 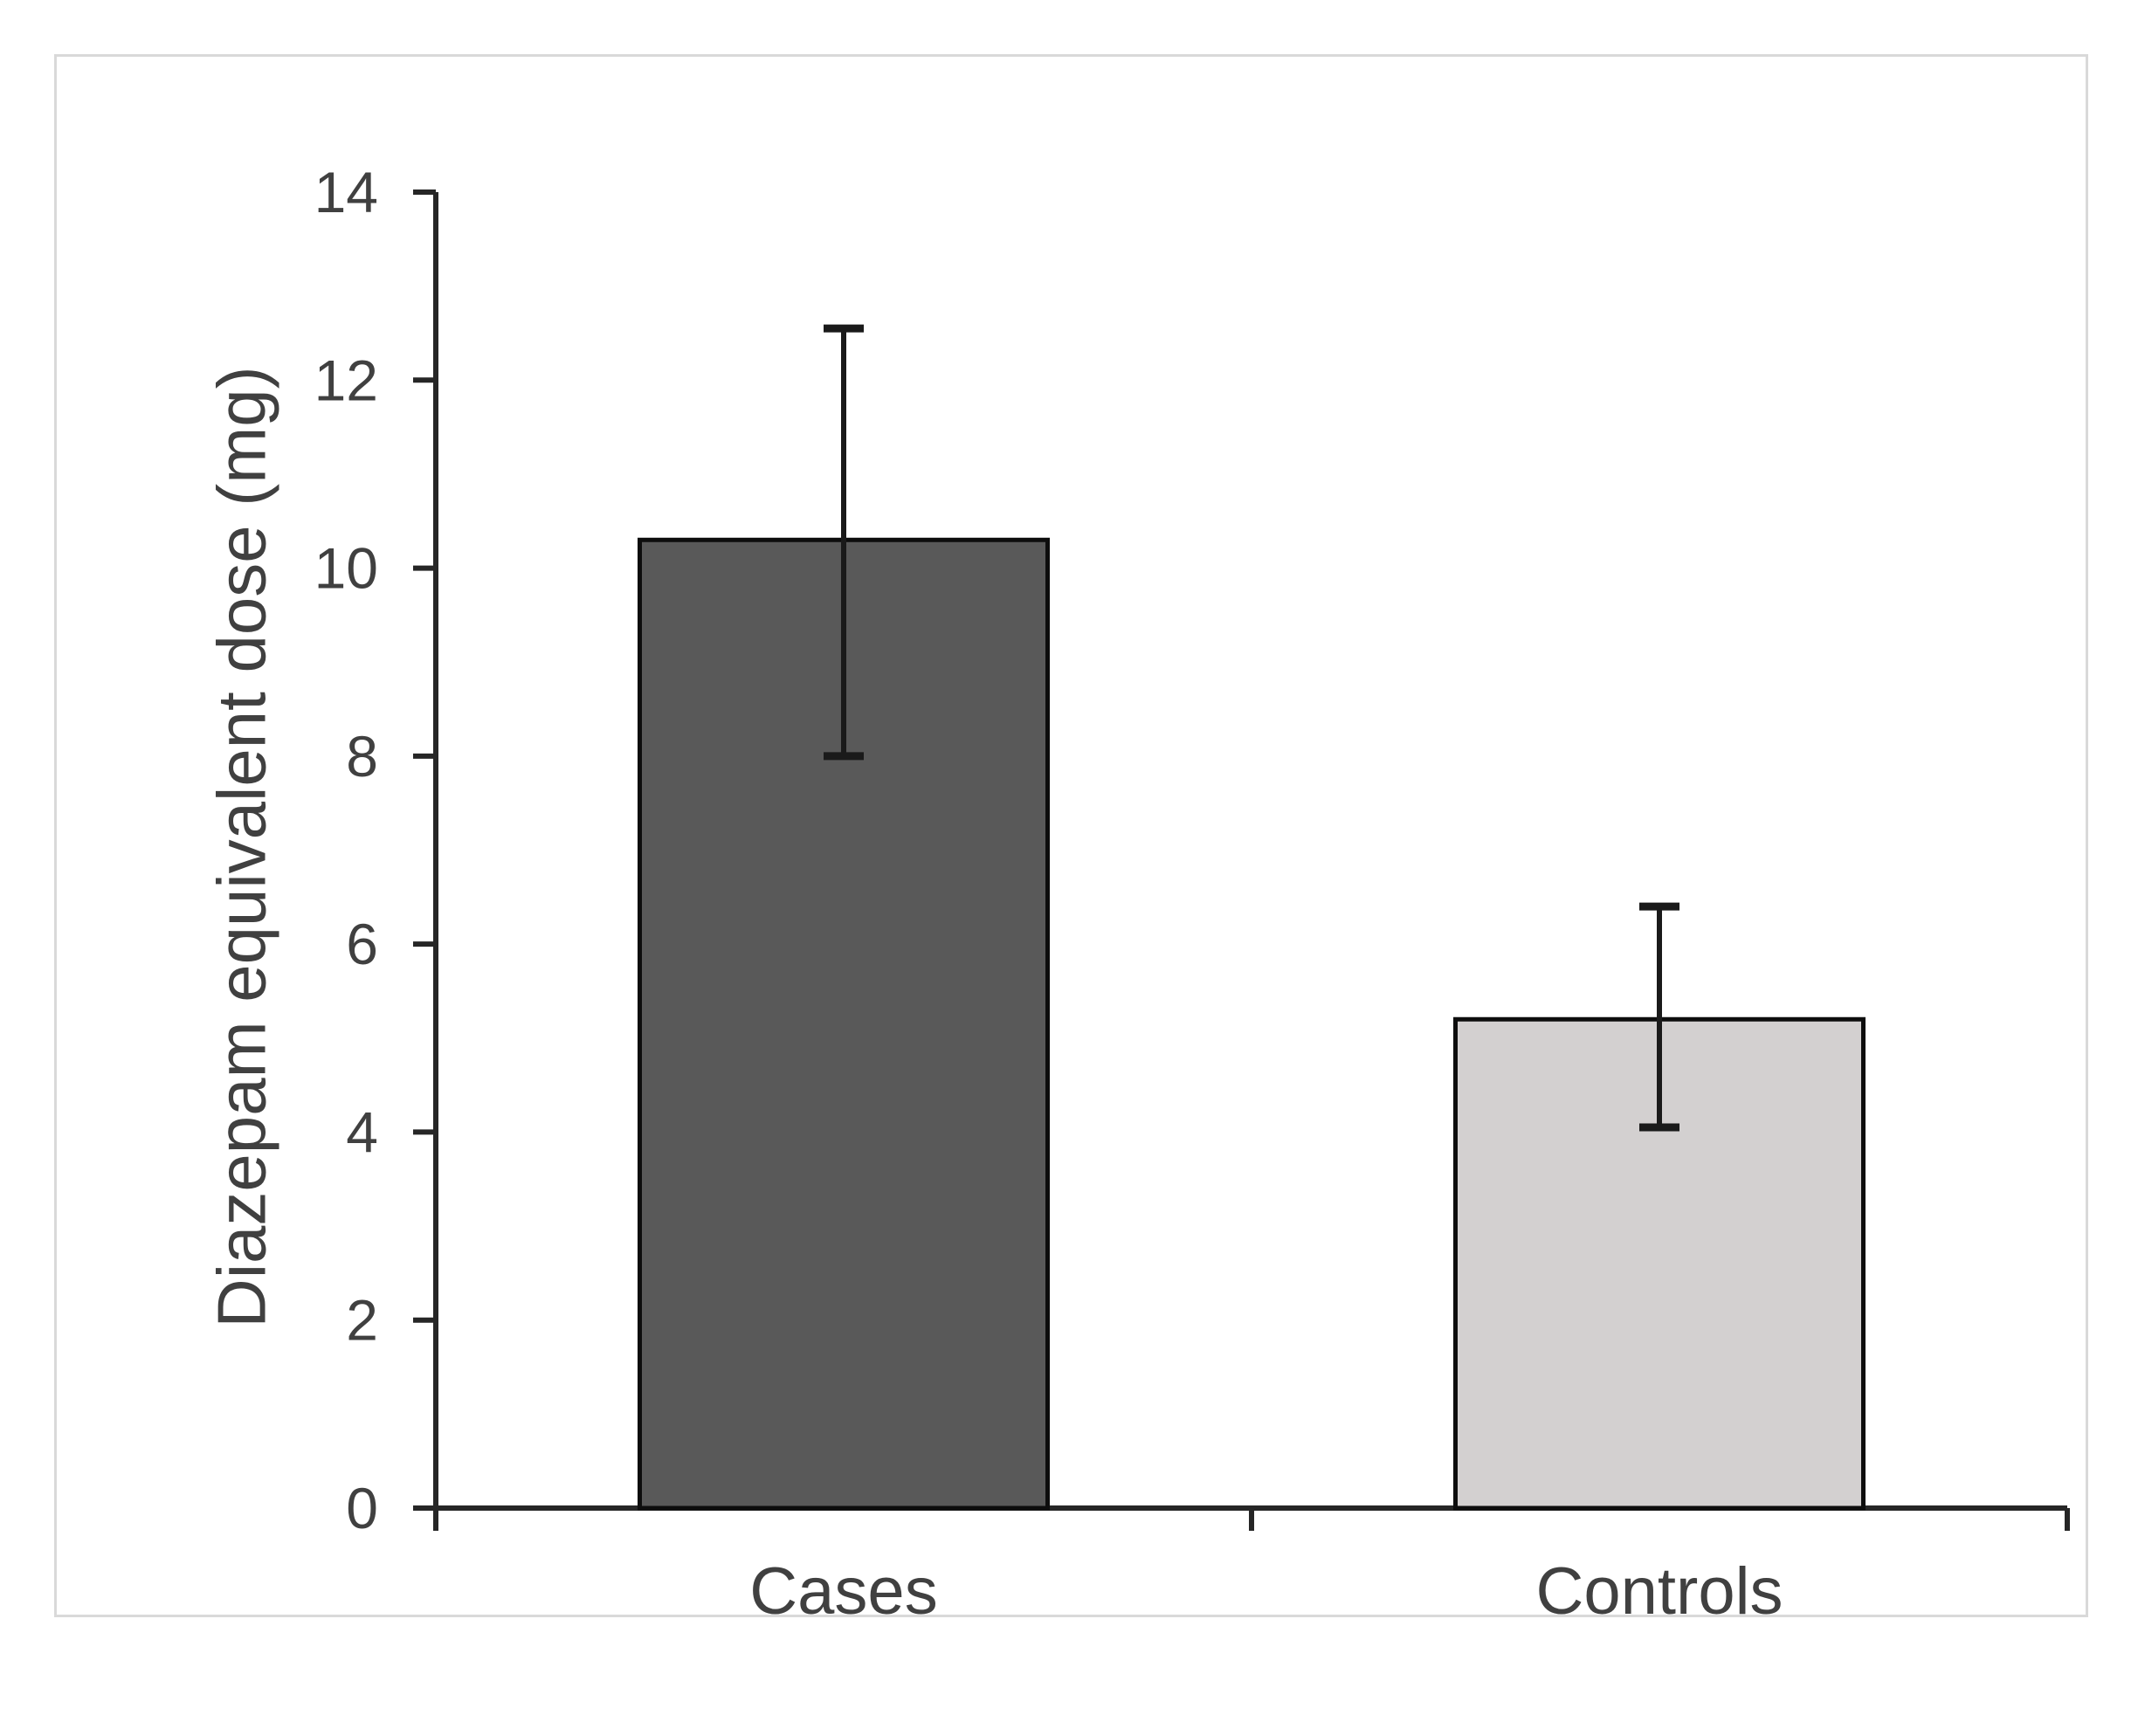 I want to click on y-tick-label: 10, so click(x=346, y=568).